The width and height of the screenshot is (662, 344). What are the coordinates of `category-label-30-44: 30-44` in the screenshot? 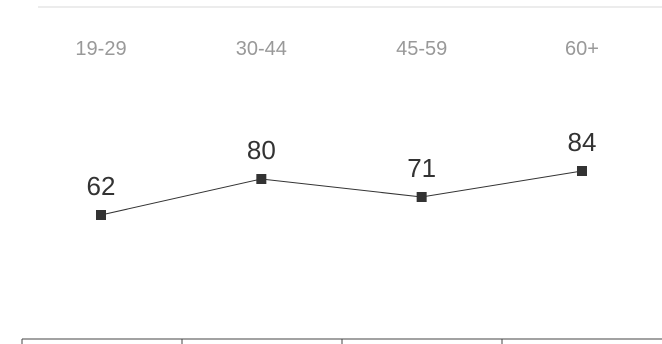 It's located at (261, 49).